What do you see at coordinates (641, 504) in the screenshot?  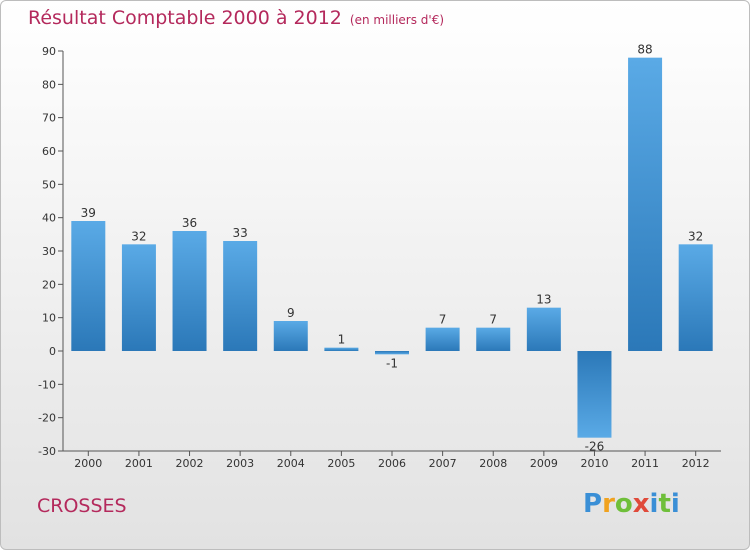 I see `logo-letter: x` at bounding box center [641, 504].